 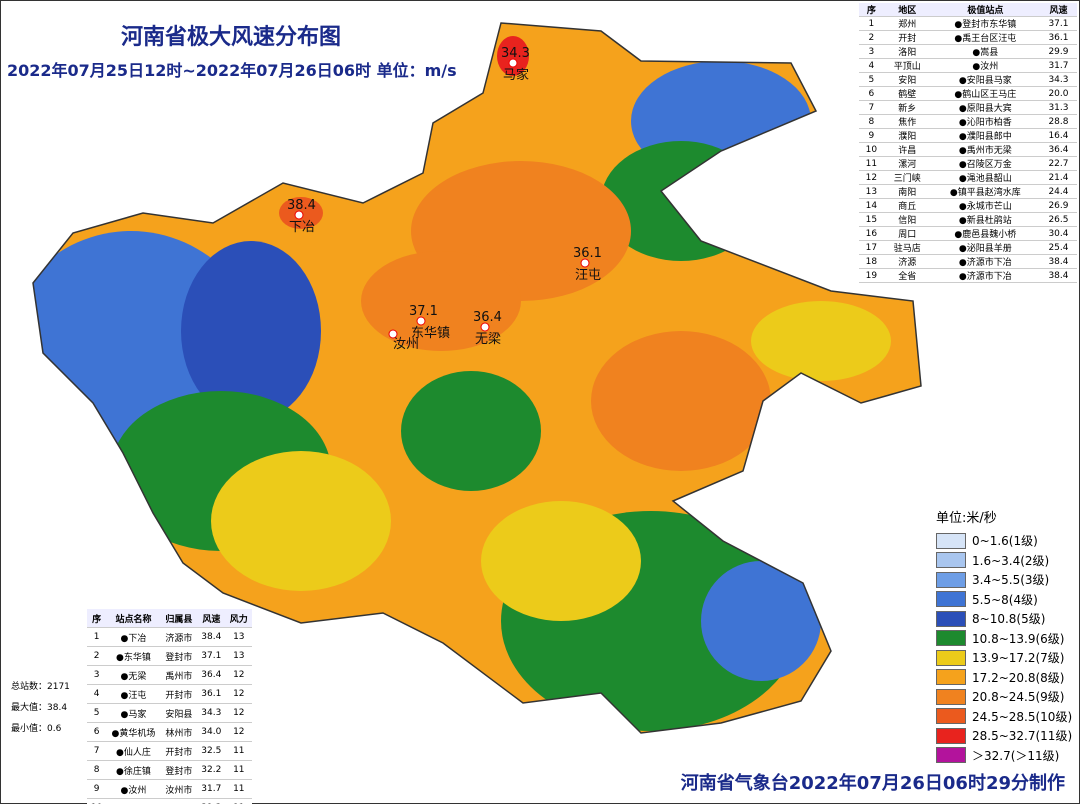 What do you see at coordinates (211, 713) in the screenshot?
I see `cell: 34.3` at bounding box center [211, 713].